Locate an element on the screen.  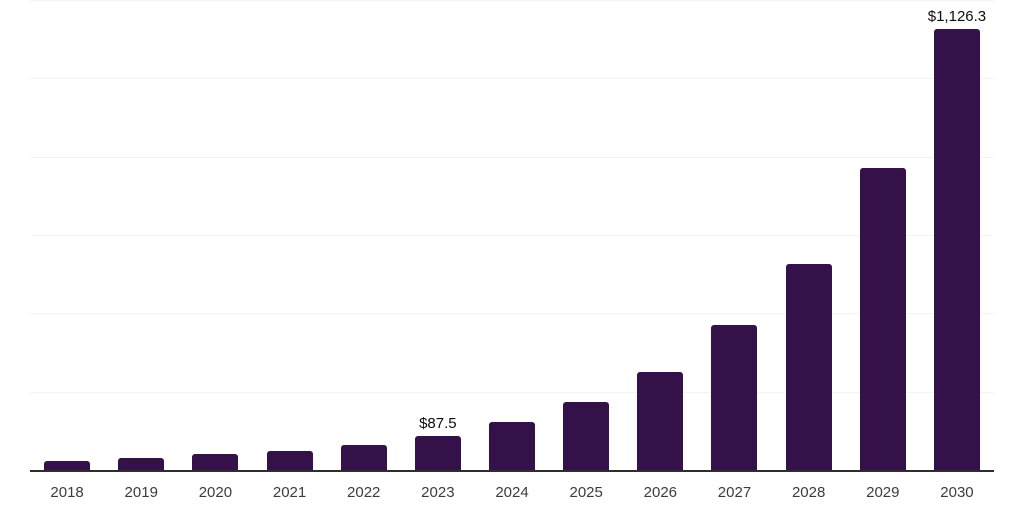
bar-2020 is located at coordinates (215, 461).